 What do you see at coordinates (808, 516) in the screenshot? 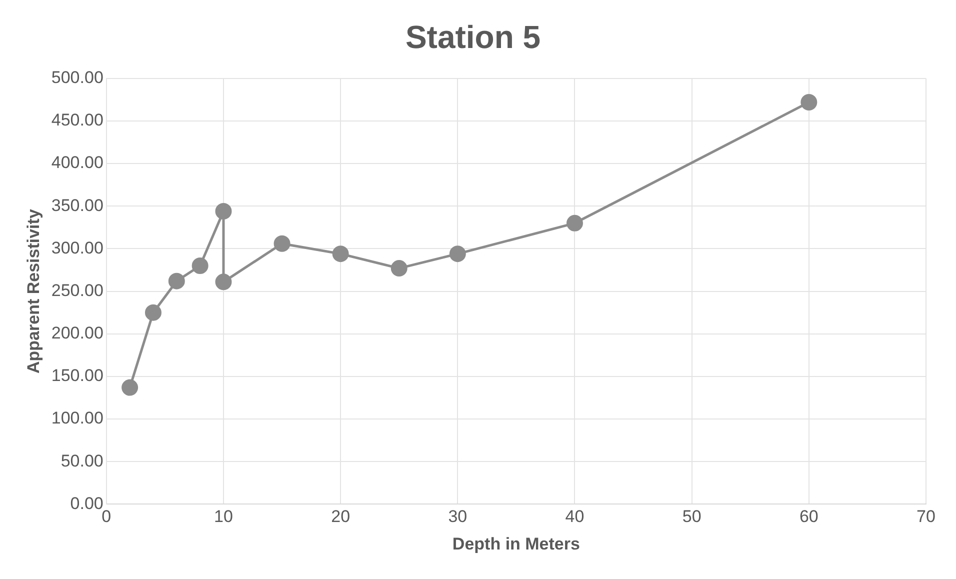
I see `x-tick-label: 60` at bounding box center [808, 516].